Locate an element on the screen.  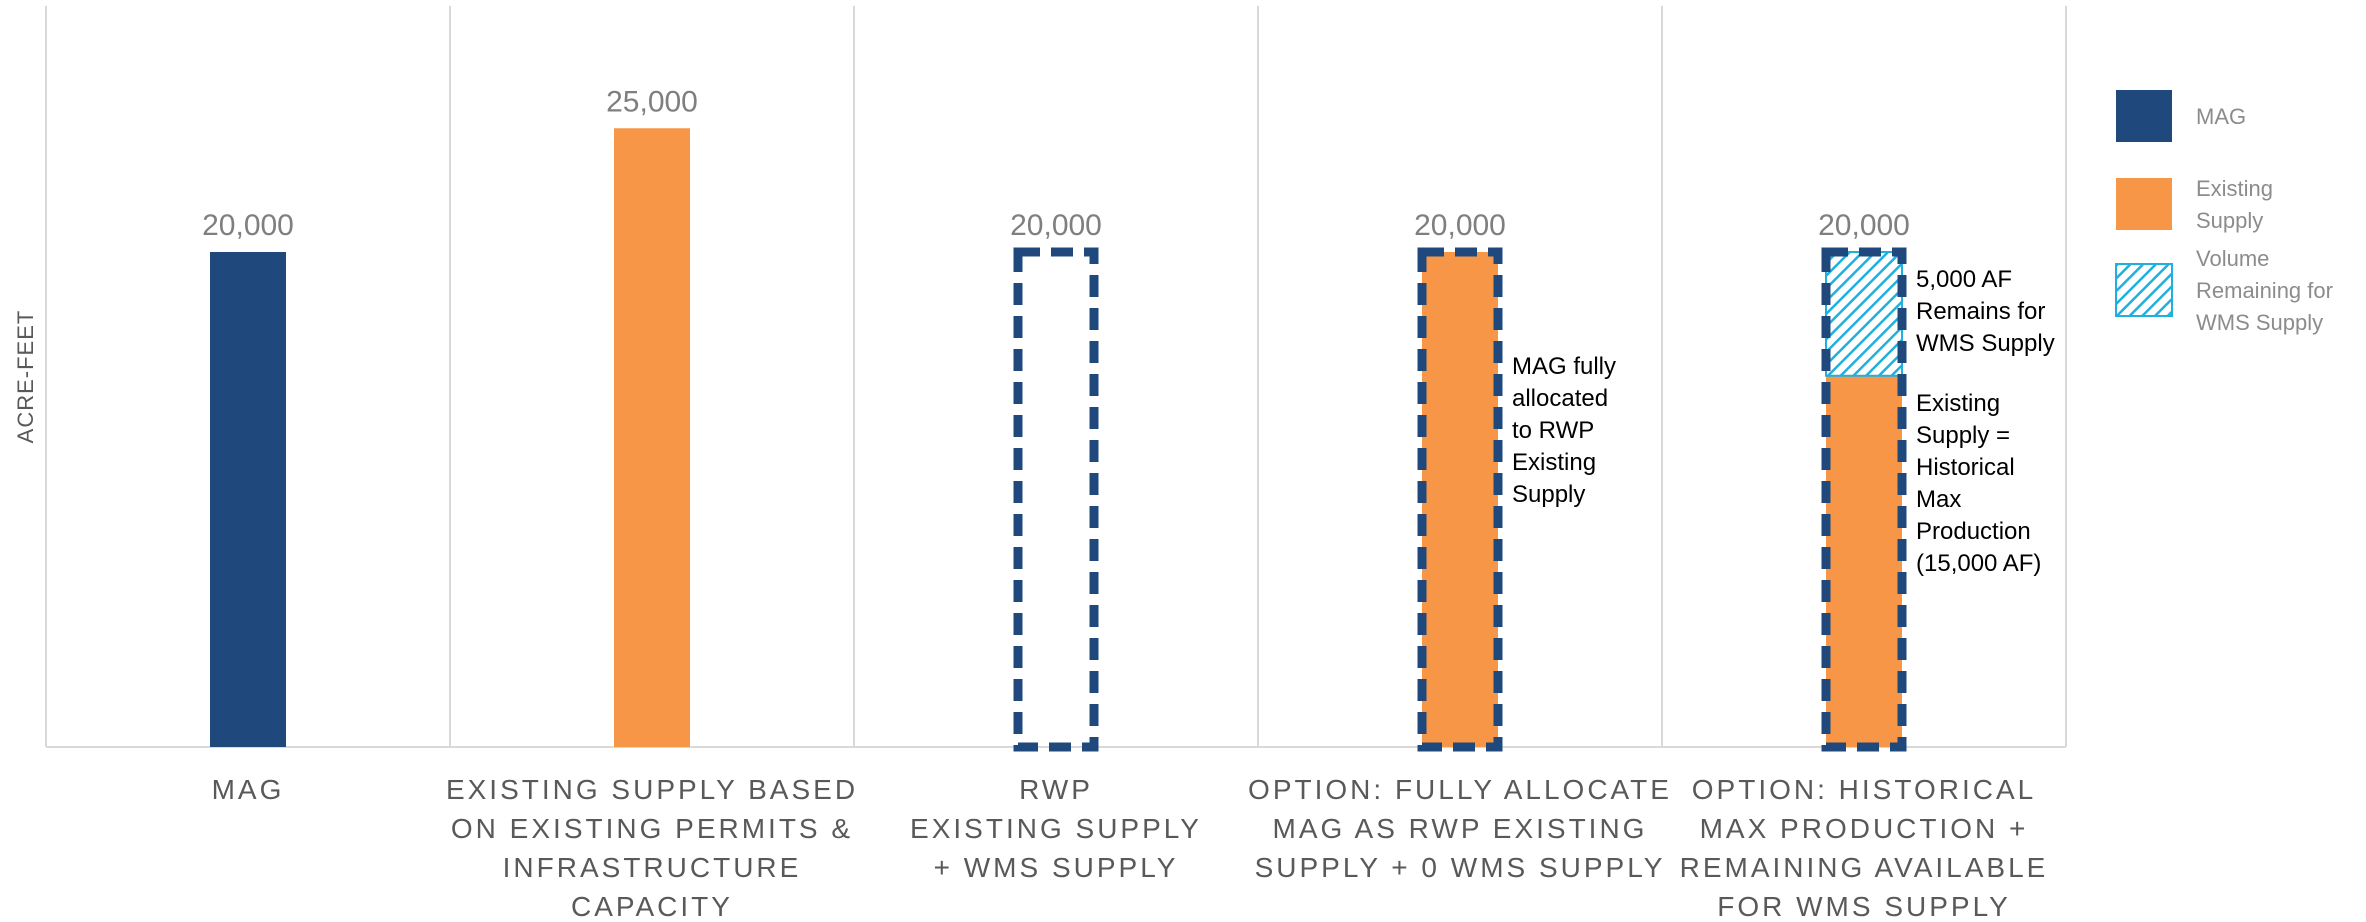
bar-annotation: MAG fully allocated to RWP Existing Supply is located at coordinates (1564, 430).